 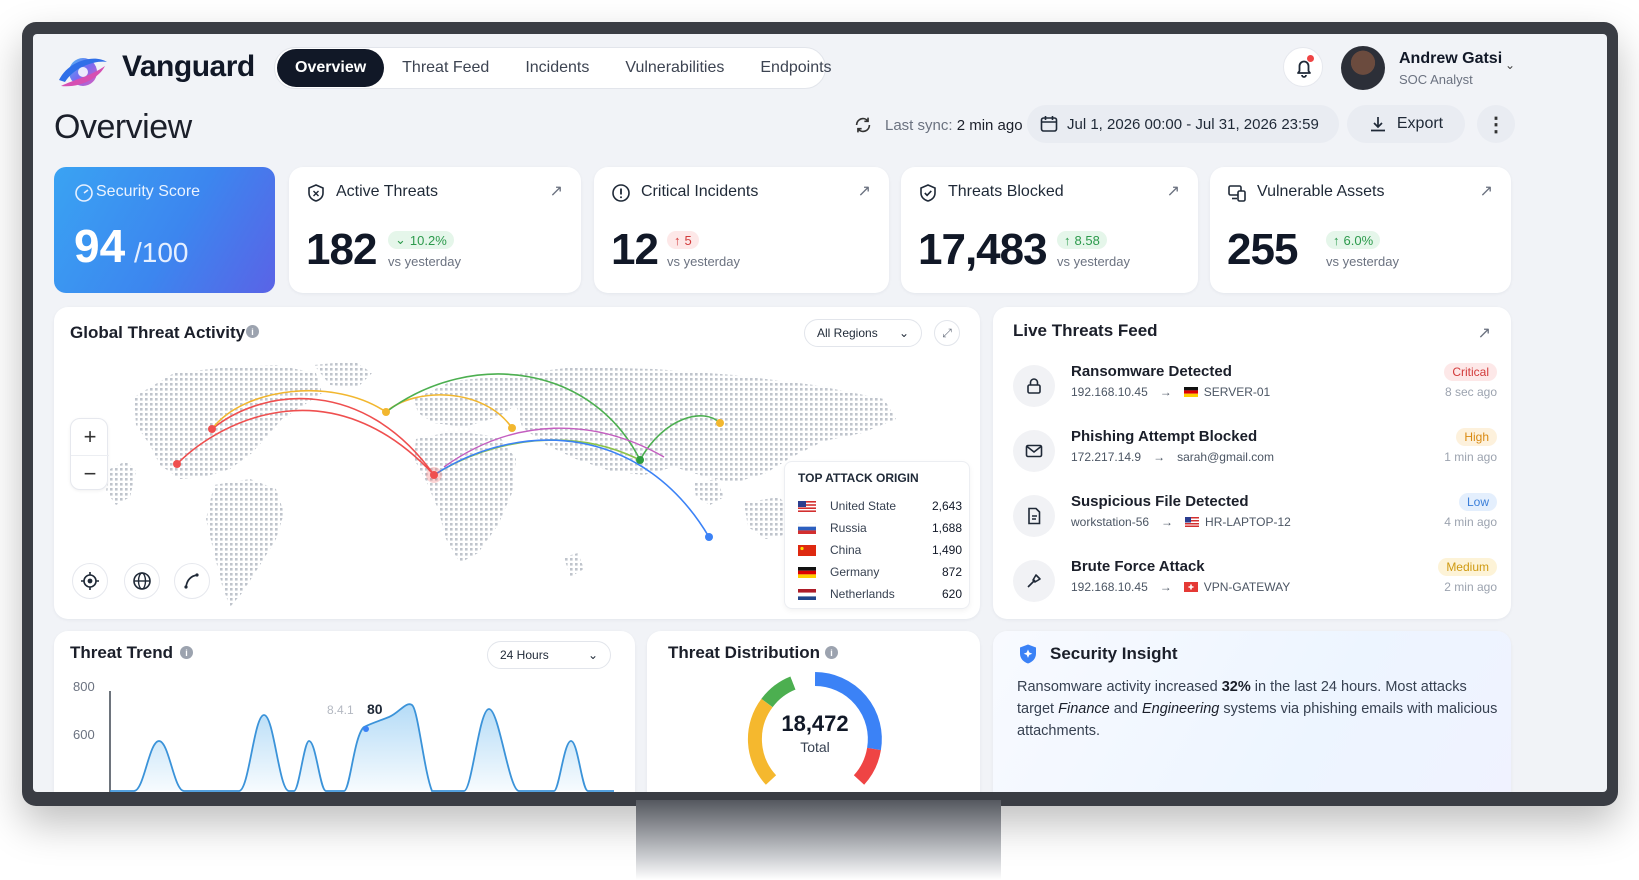 I want to click on kpi-change-value: 5, so click(x=688, y=240).